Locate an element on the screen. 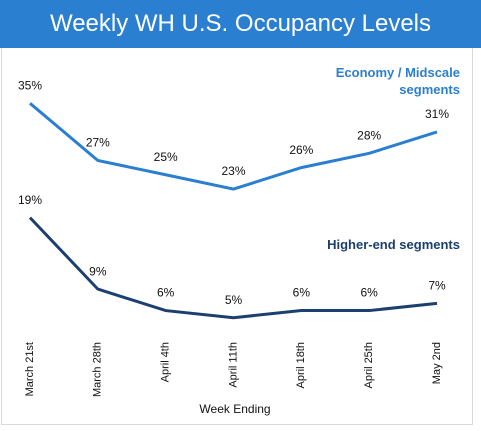  data-label: 23% is located at coordinates (233, 171).